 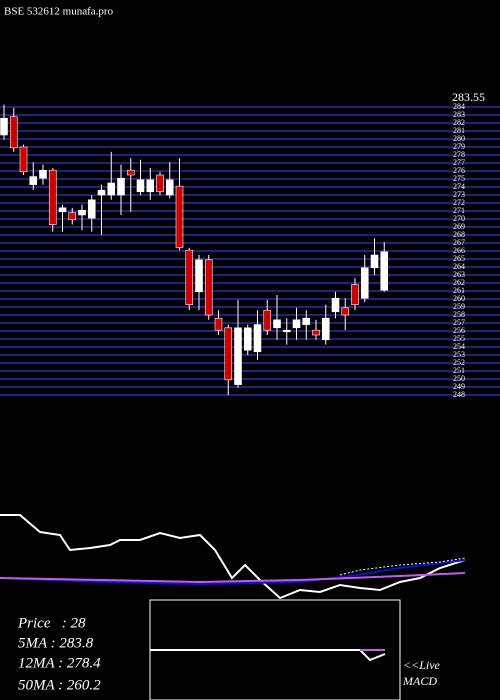 What do you see at coordinates (459, 178) in the screenshot?
I see `y-tick-label: 275` at bounding box center [459, 178].